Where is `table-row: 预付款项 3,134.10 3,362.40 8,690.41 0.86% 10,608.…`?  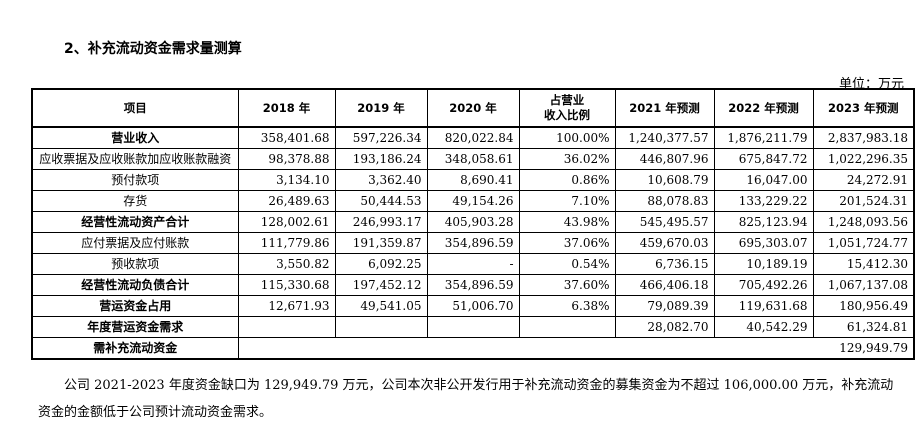 table-row: 预付款项 3,134.10 3,362.40 8,690.41 0.86% 10,608.… is located at coordinates (473, 180).